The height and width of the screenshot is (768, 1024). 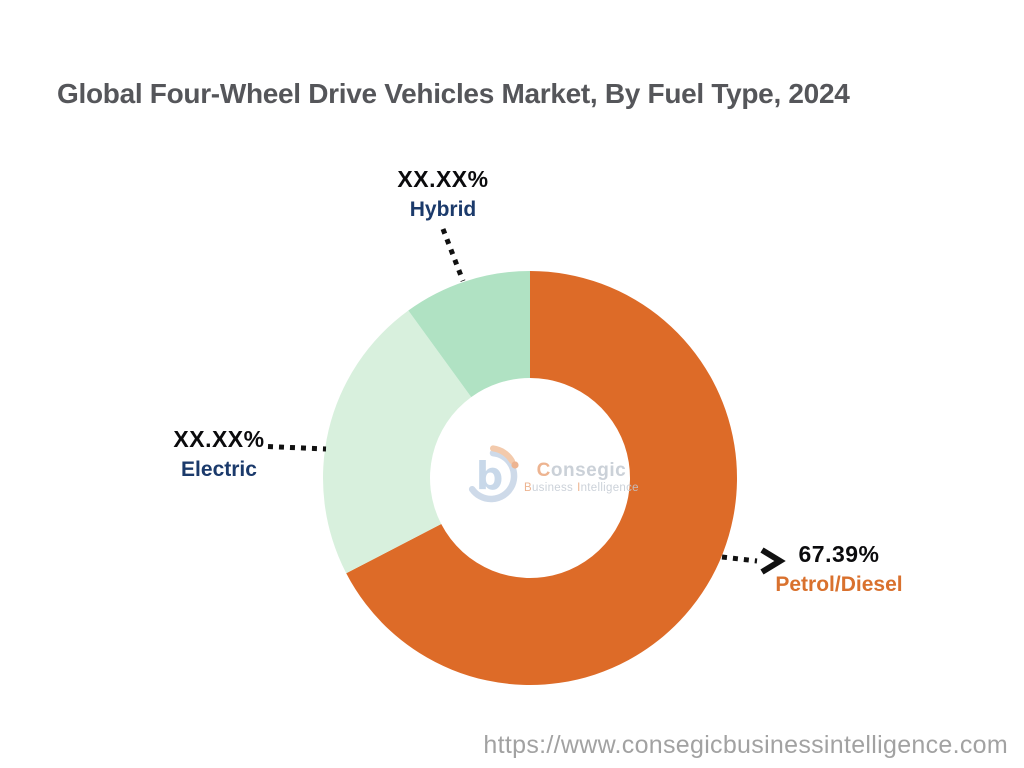 What do you see at coordinates (219, 439) in the screenshot?
I see `electric-value: XX.XX%` at bounding box center [219, 439].